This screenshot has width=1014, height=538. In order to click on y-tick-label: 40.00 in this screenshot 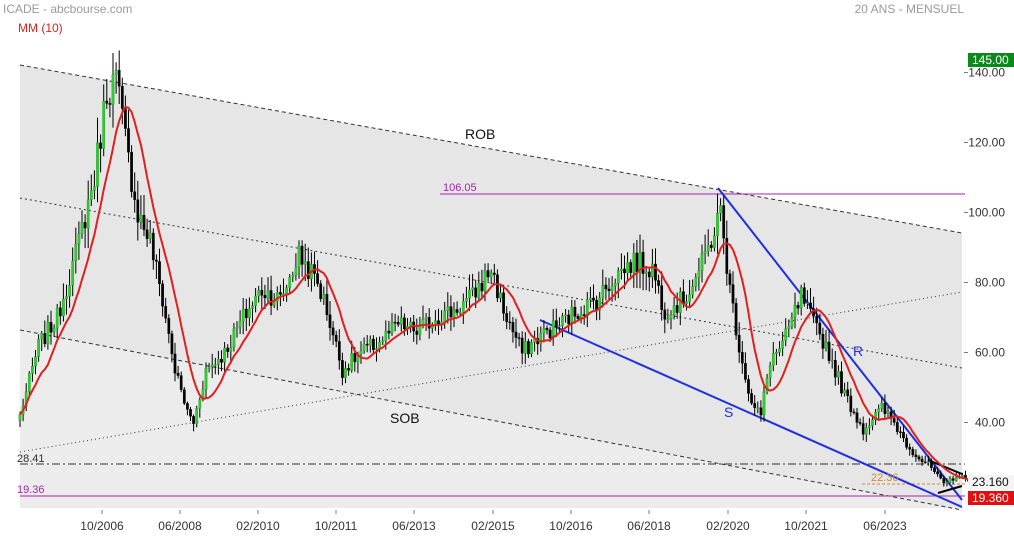, I will do `click(990, 423)`.